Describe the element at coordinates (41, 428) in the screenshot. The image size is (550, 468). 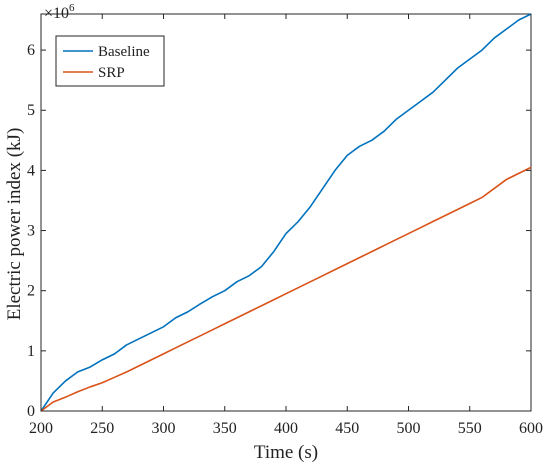
I see `x-tick-label: 200` at that location.